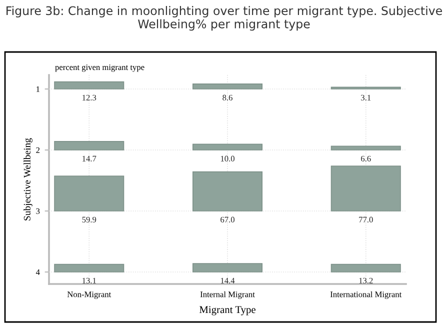 Image resolution: width=448 pixels, height=328 pixels. What do you see at coordinates (38, 89) in the screenshot?
I see `y-axis-title: 1` at bounding box center [38, 89].